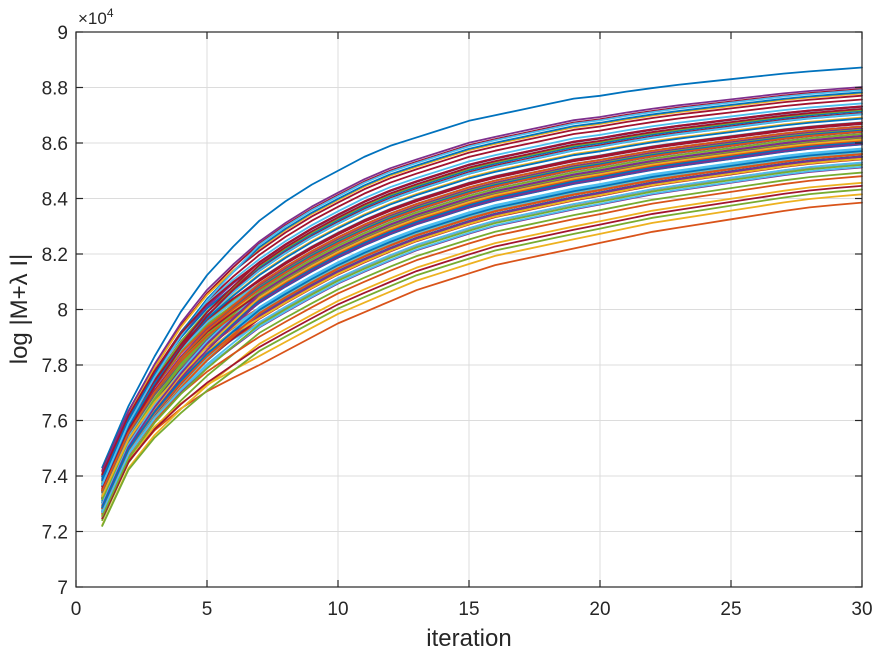  Describe the element at coordinates (55, 533) in the screenshot. I see `y-tick-label: 7.2` at that location.